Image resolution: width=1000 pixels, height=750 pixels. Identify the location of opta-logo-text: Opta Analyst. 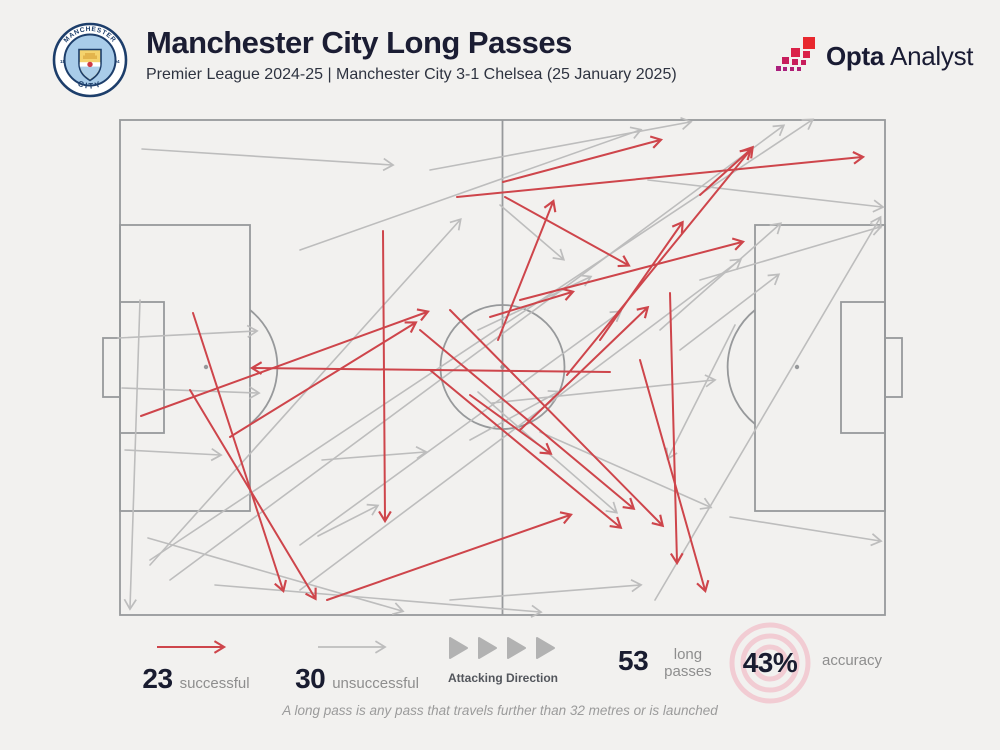
(900, 56).